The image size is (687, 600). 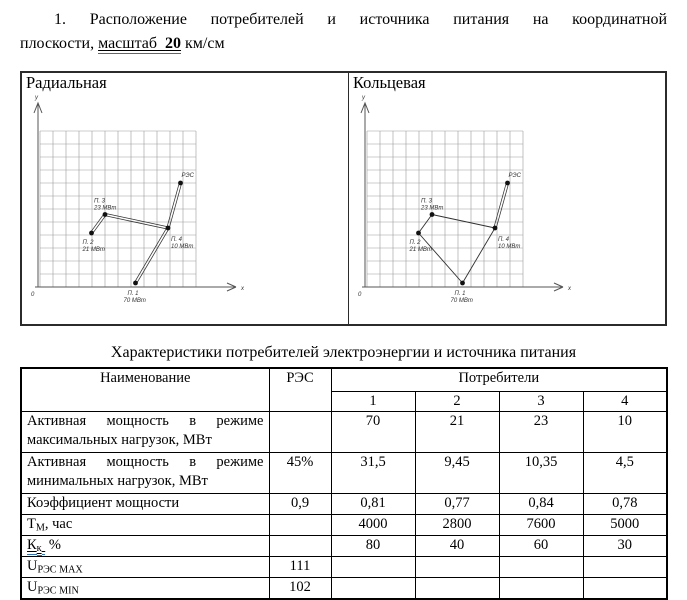 I want to click on table-row: UРЭС MIN 102, so click(x=344, y=588).